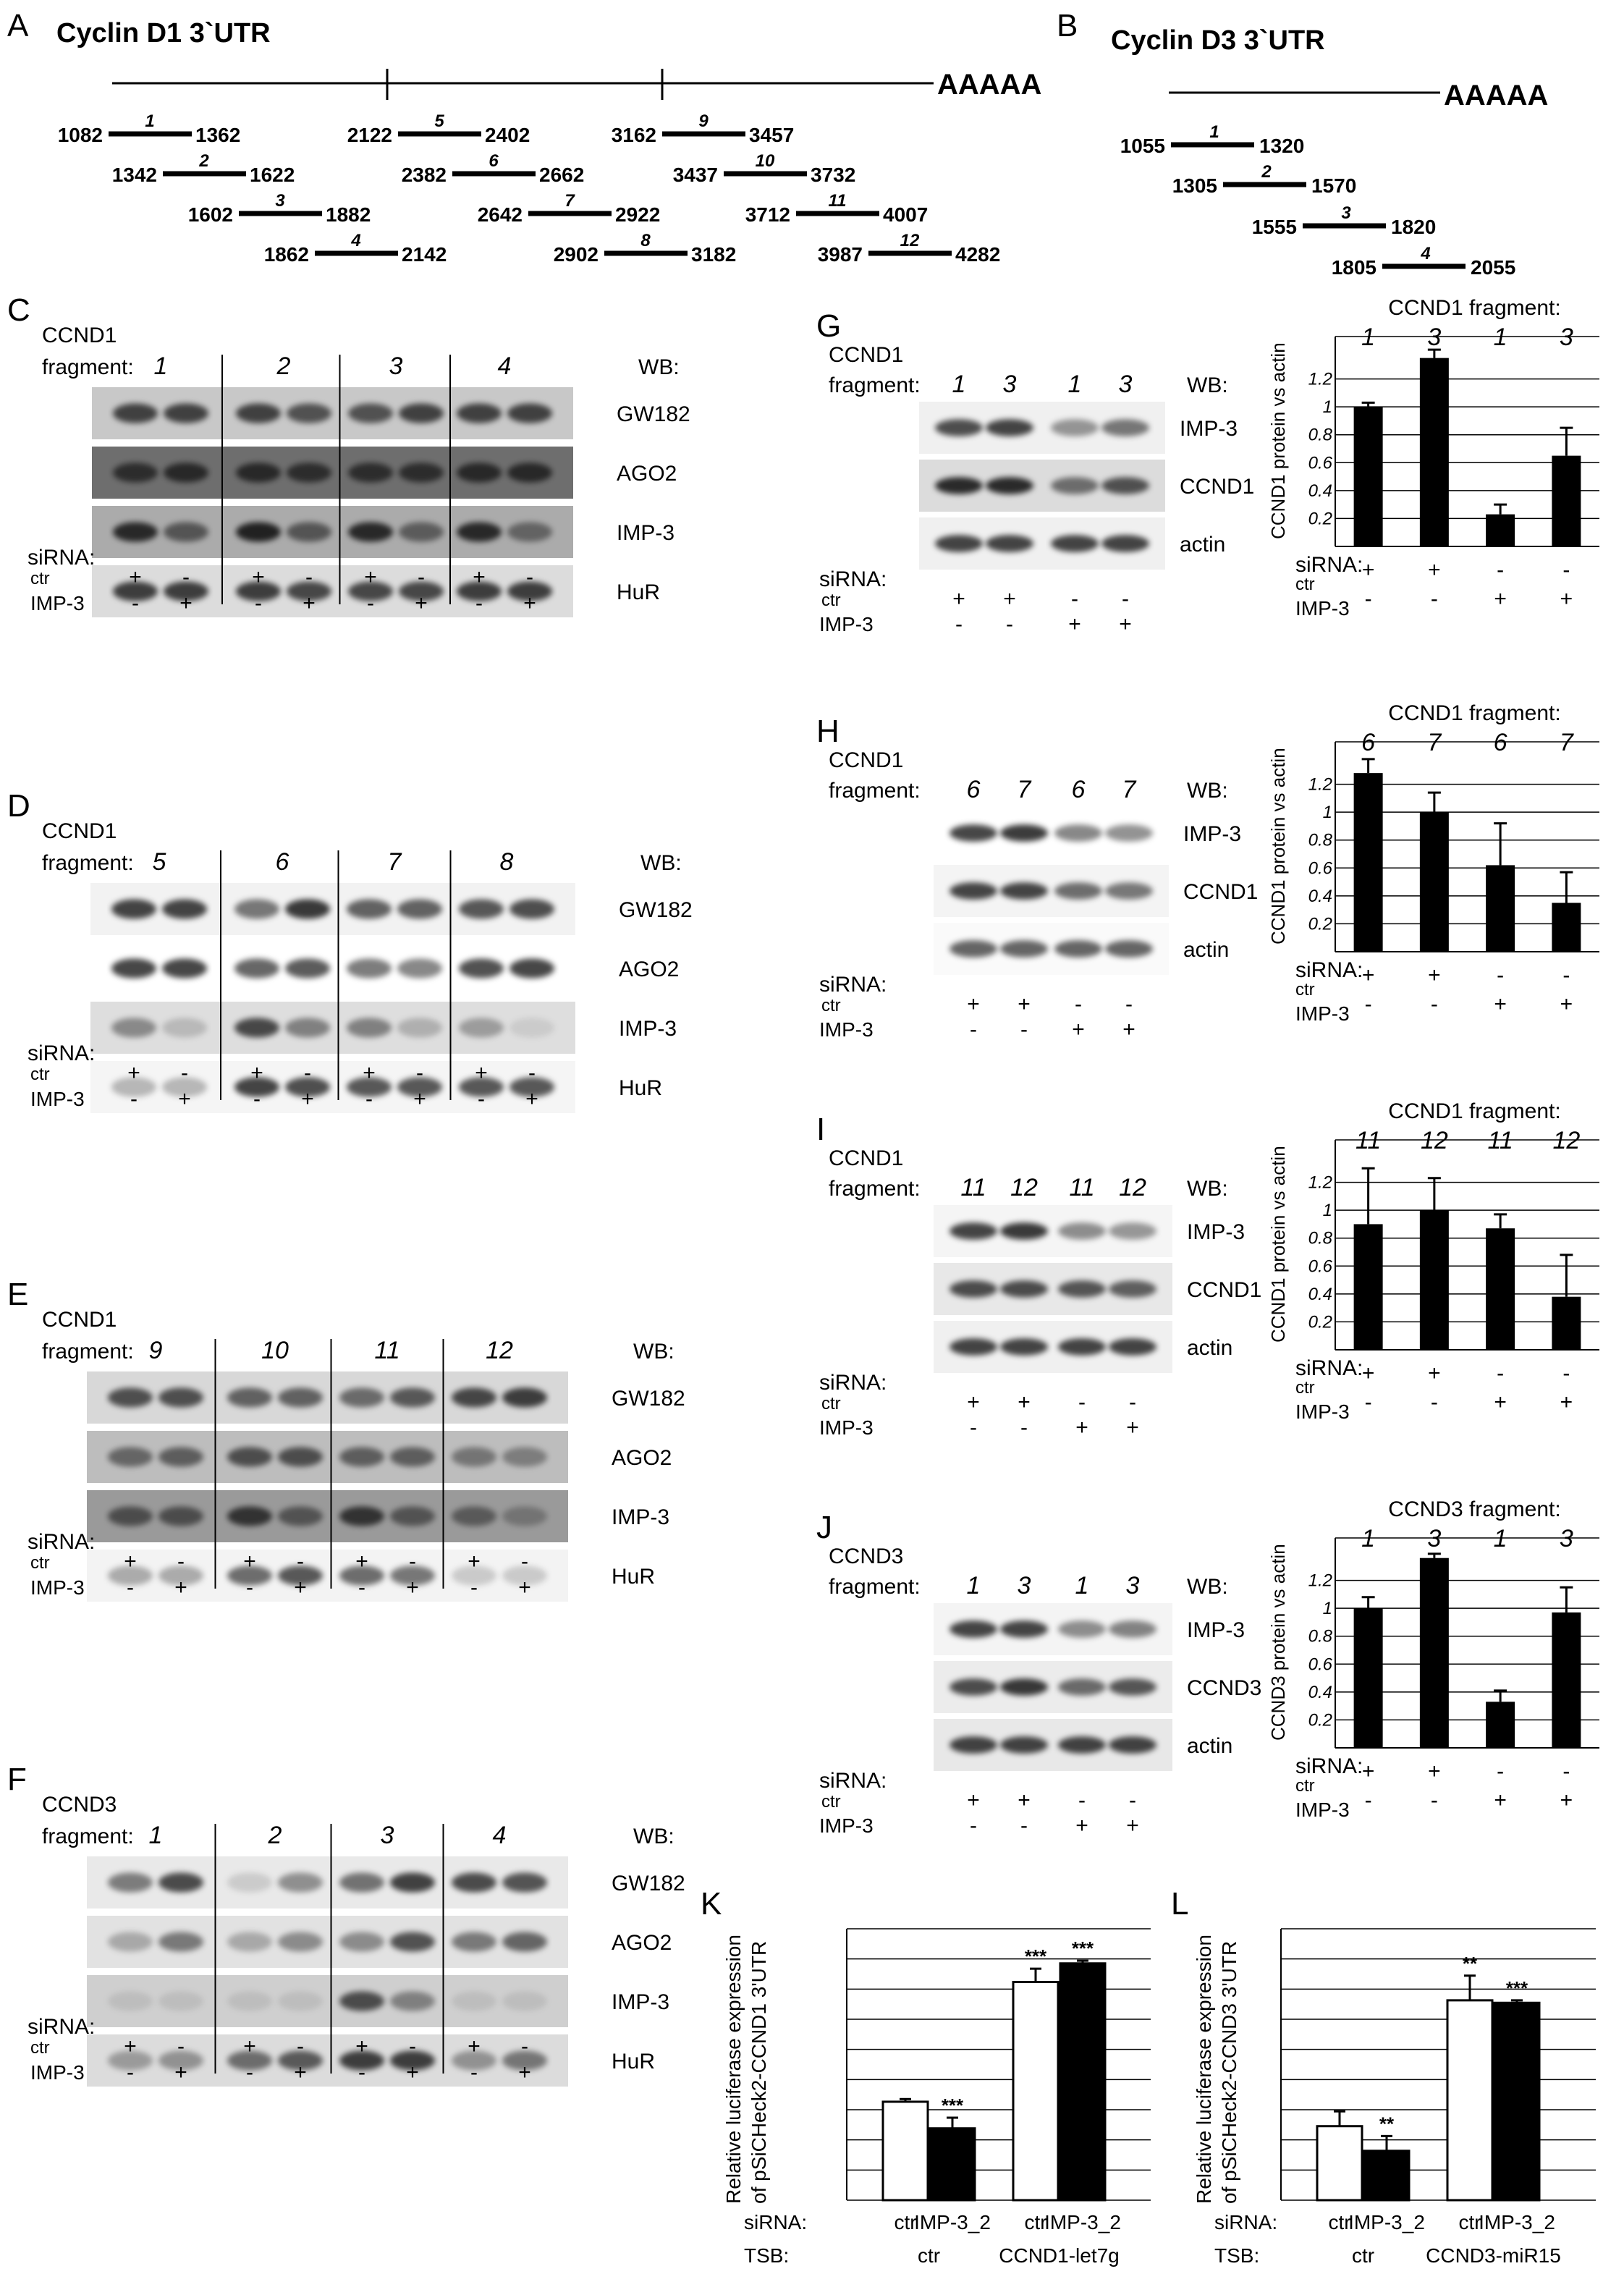 This screenshot has height=2274, width=1624. I want to click on panel-letter-e: E, so click(17, 1295).